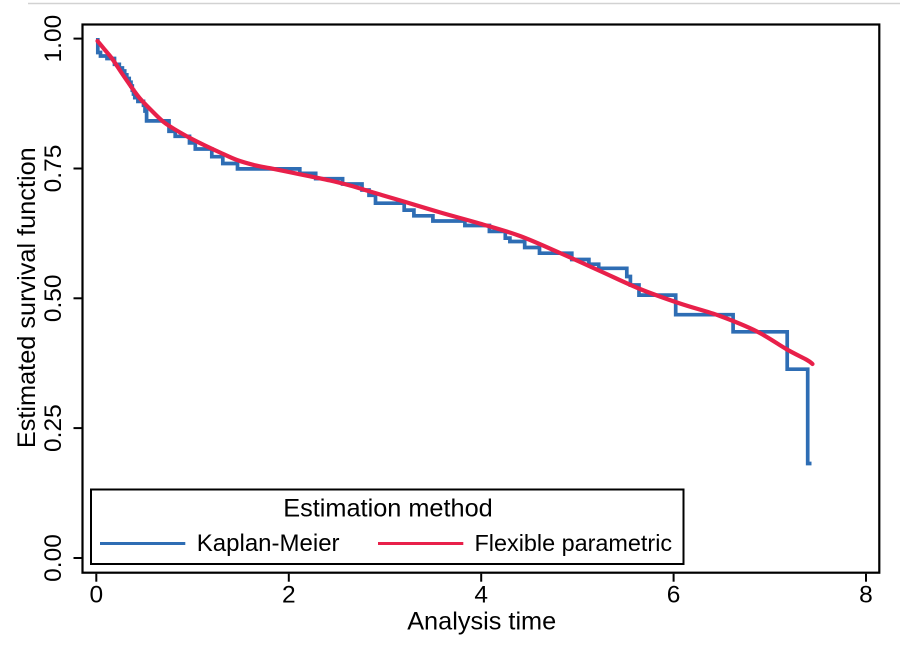 Image resolution: width=900 pixels, height=647 pixels. What do you see at coordinates (268, 543) in the screenshot?
I see `svg-text: Kaplan-Meier` at bounding box center [268, 543].